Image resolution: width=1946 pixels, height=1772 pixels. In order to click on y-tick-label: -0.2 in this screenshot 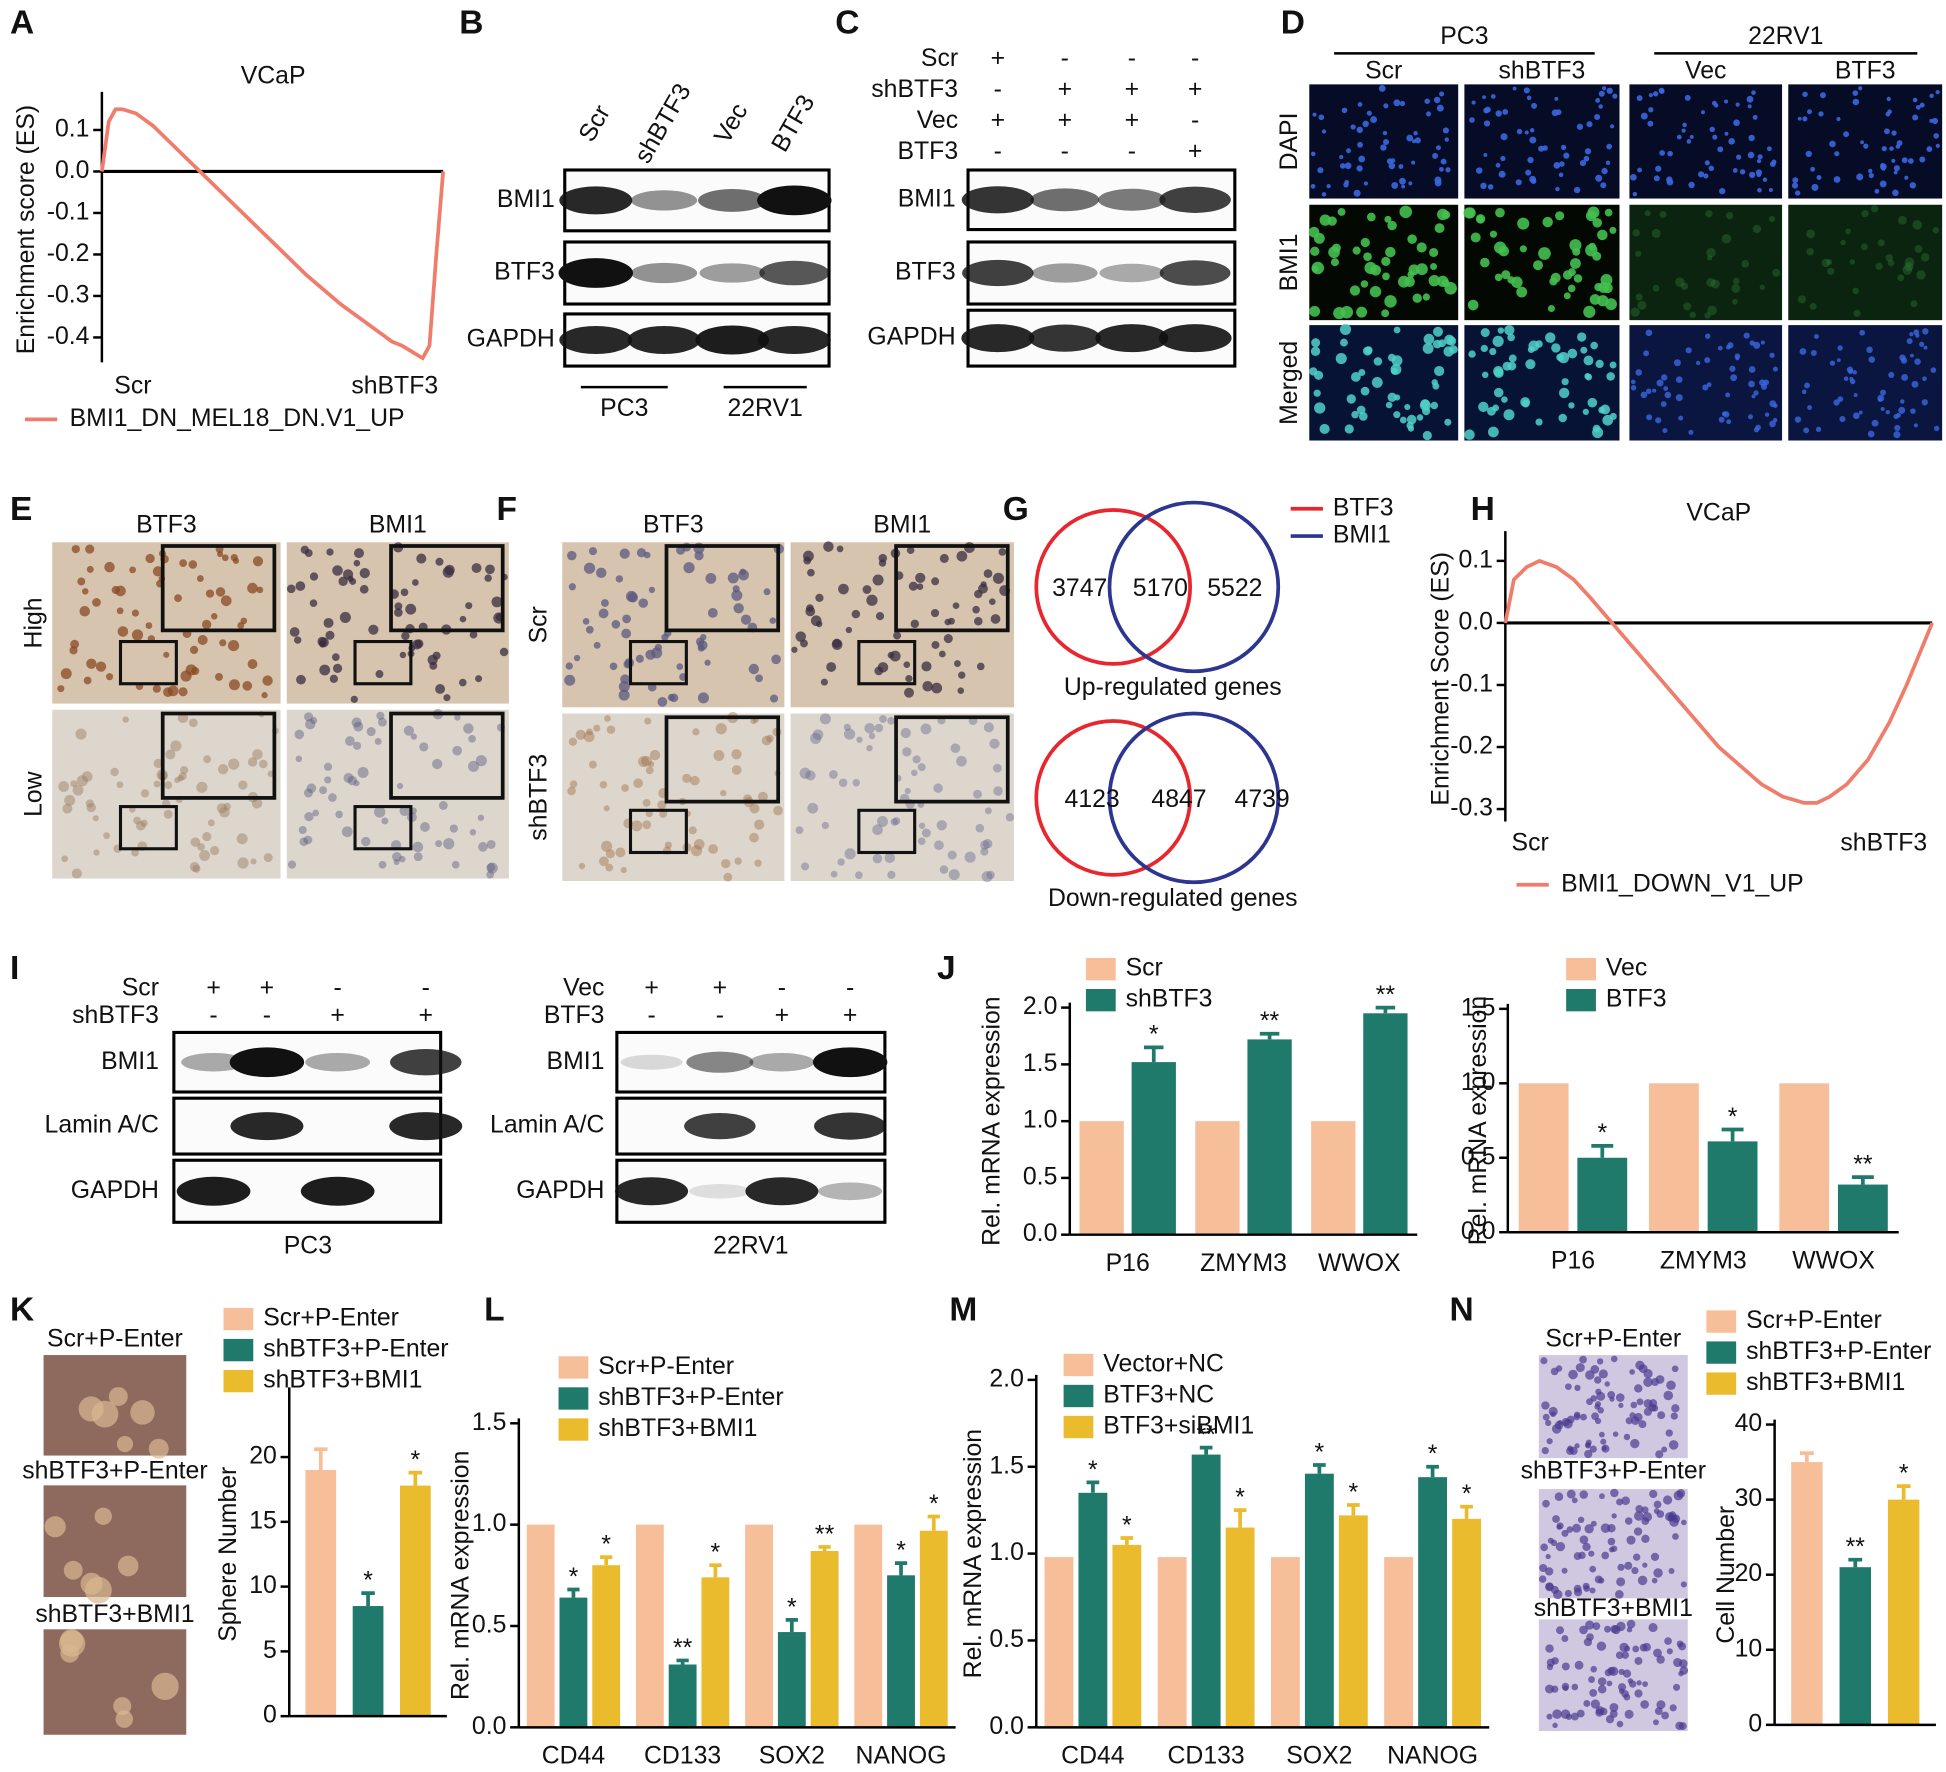, I will do `click(68, 253)`.